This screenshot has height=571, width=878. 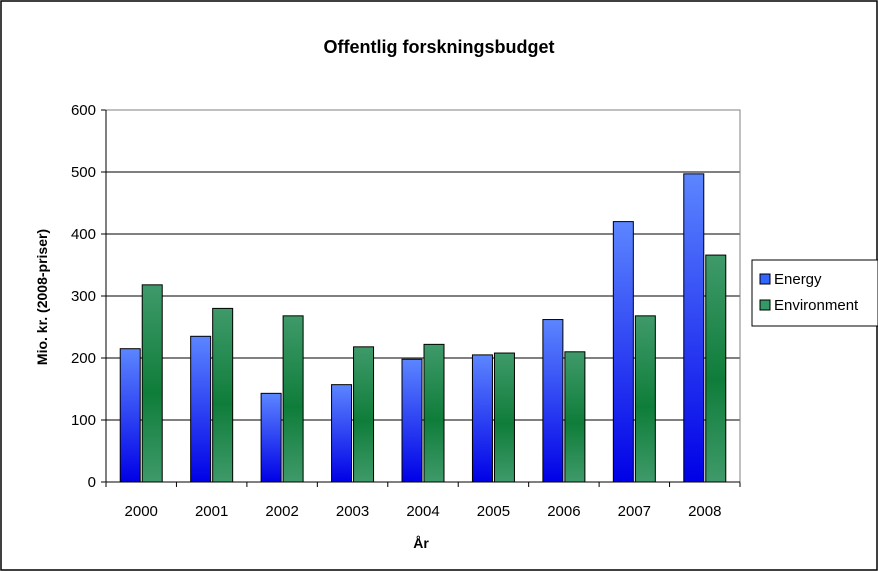 What do you see at coordinates (152, 383) in the screenshot?
I see `bar-environment-2000` at bounding box center [152, 383].